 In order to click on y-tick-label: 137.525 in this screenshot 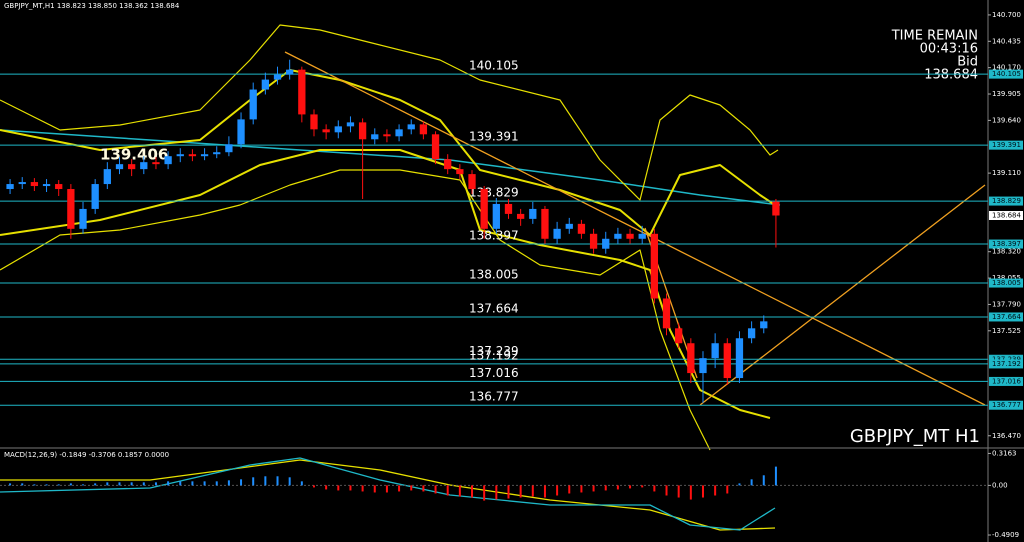, I will do `click(1006, 331)`.